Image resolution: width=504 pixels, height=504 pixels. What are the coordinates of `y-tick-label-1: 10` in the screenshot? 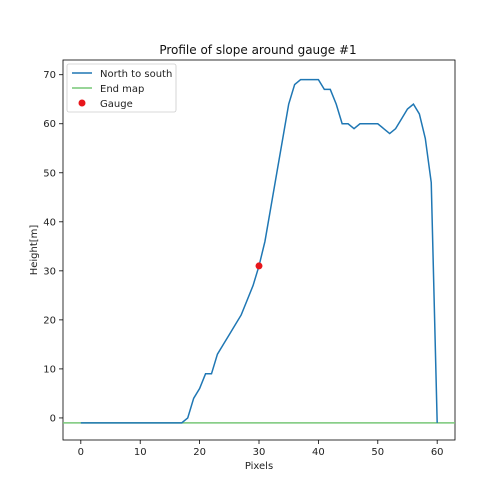 It's located at (49, 369).